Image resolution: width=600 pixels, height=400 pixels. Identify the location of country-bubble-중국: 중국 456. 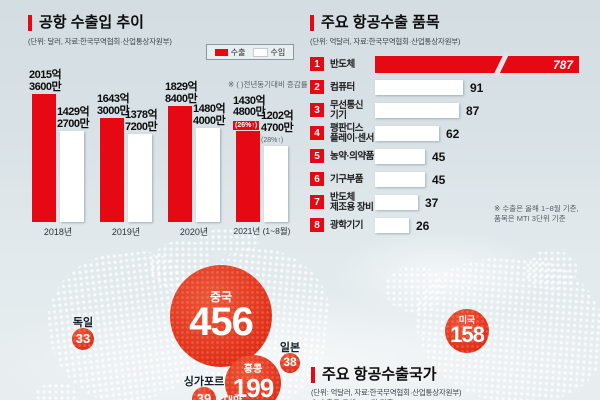
(221, 316).